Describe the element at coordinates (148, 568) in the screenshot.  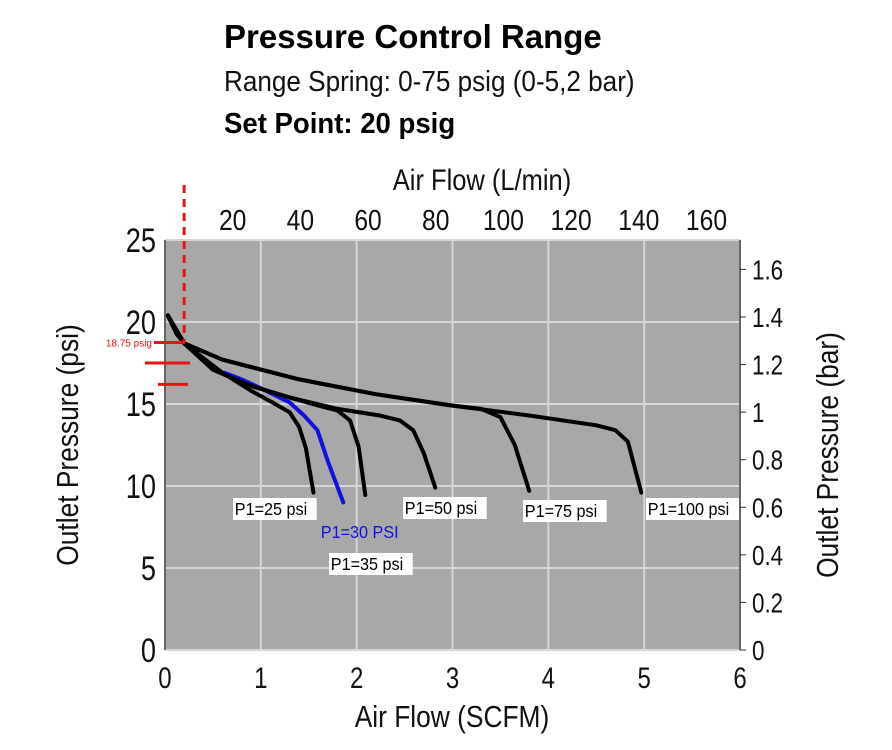
I see `y-tick-label: 5` at that location.